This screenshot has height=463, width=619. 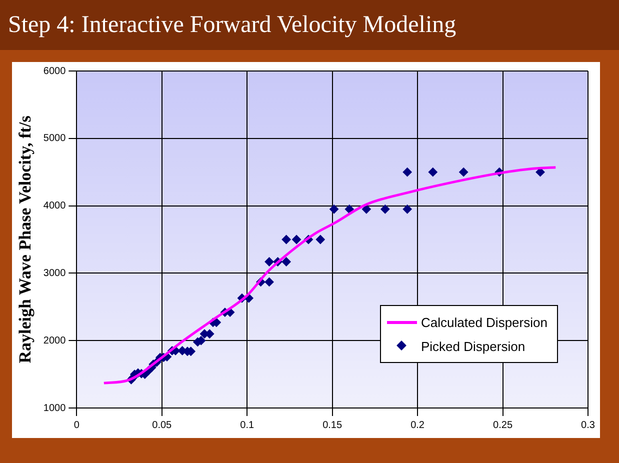 What do you see at coordinates (332, 425) in the screenshot?
I see `x-tick-label: 0.15` at bounding box center [332, 425].